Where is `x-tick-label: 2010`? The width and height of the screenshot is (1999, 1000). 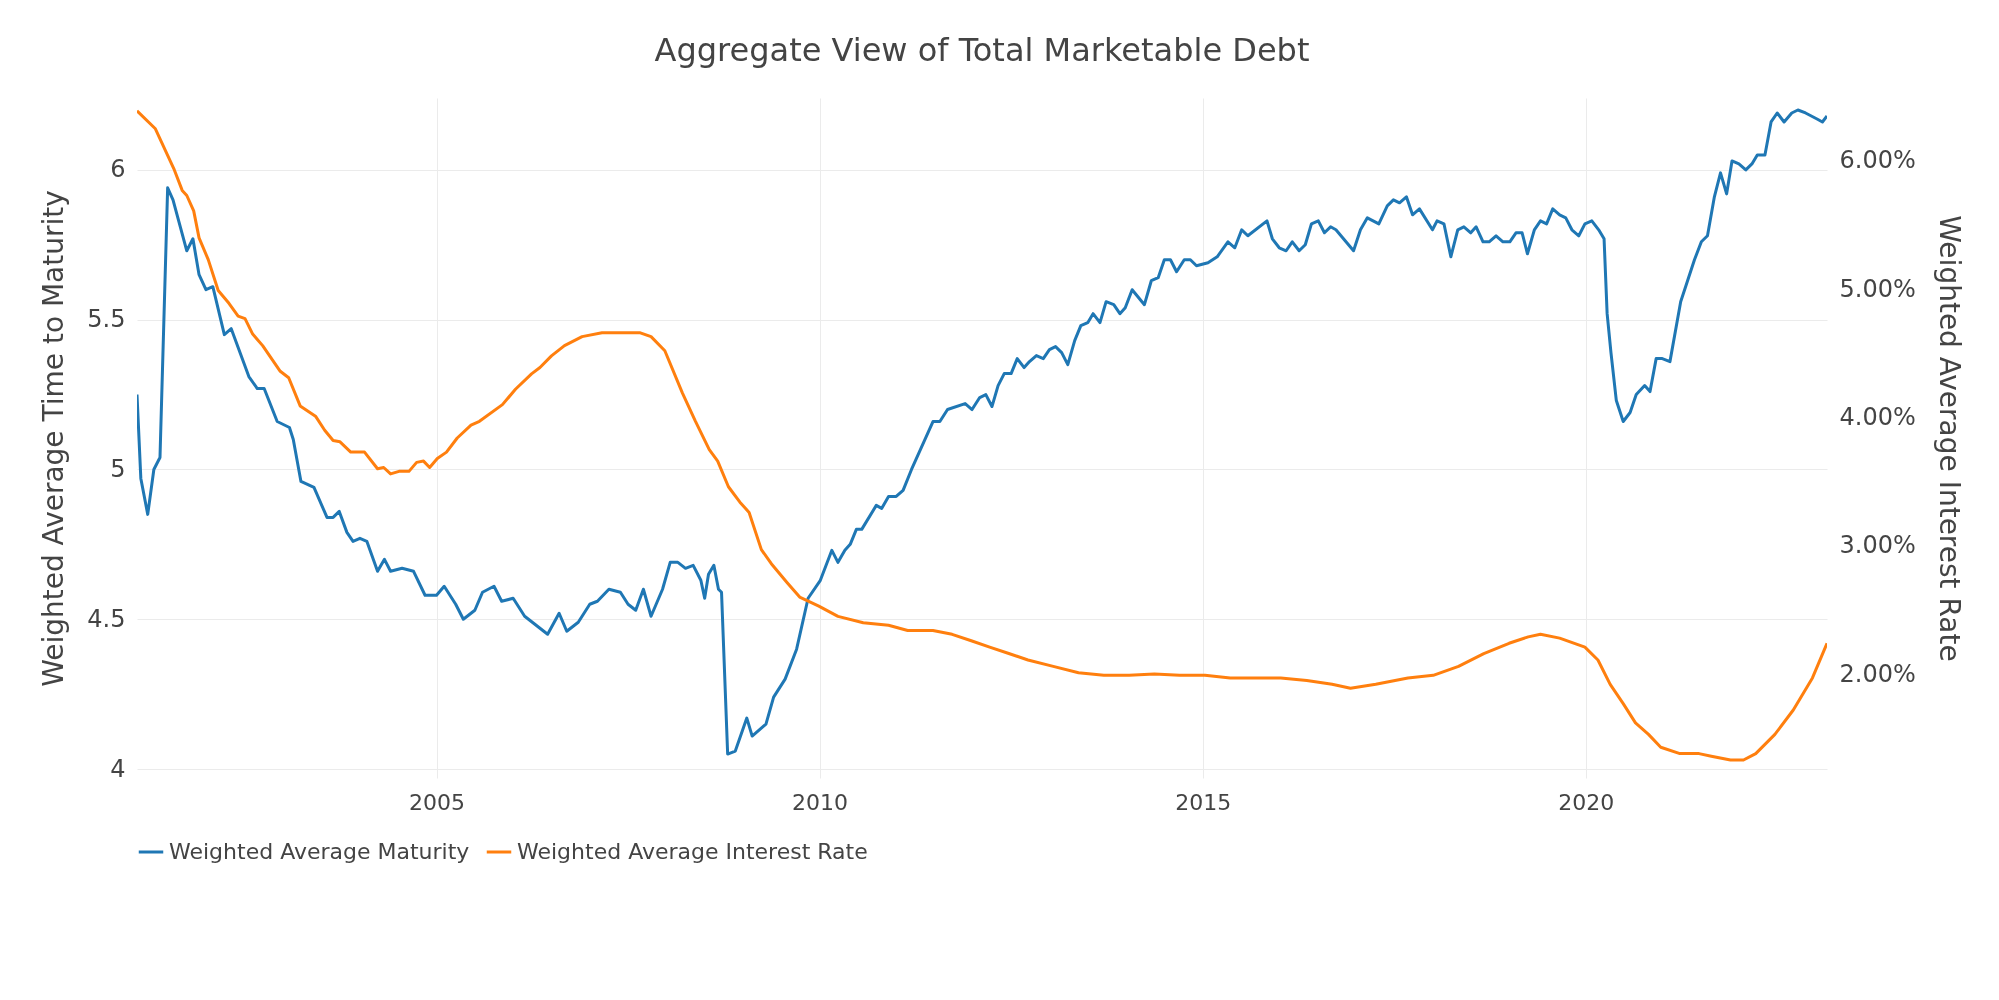 x-tick-label: 2010 is located at coordinates (820, 802).